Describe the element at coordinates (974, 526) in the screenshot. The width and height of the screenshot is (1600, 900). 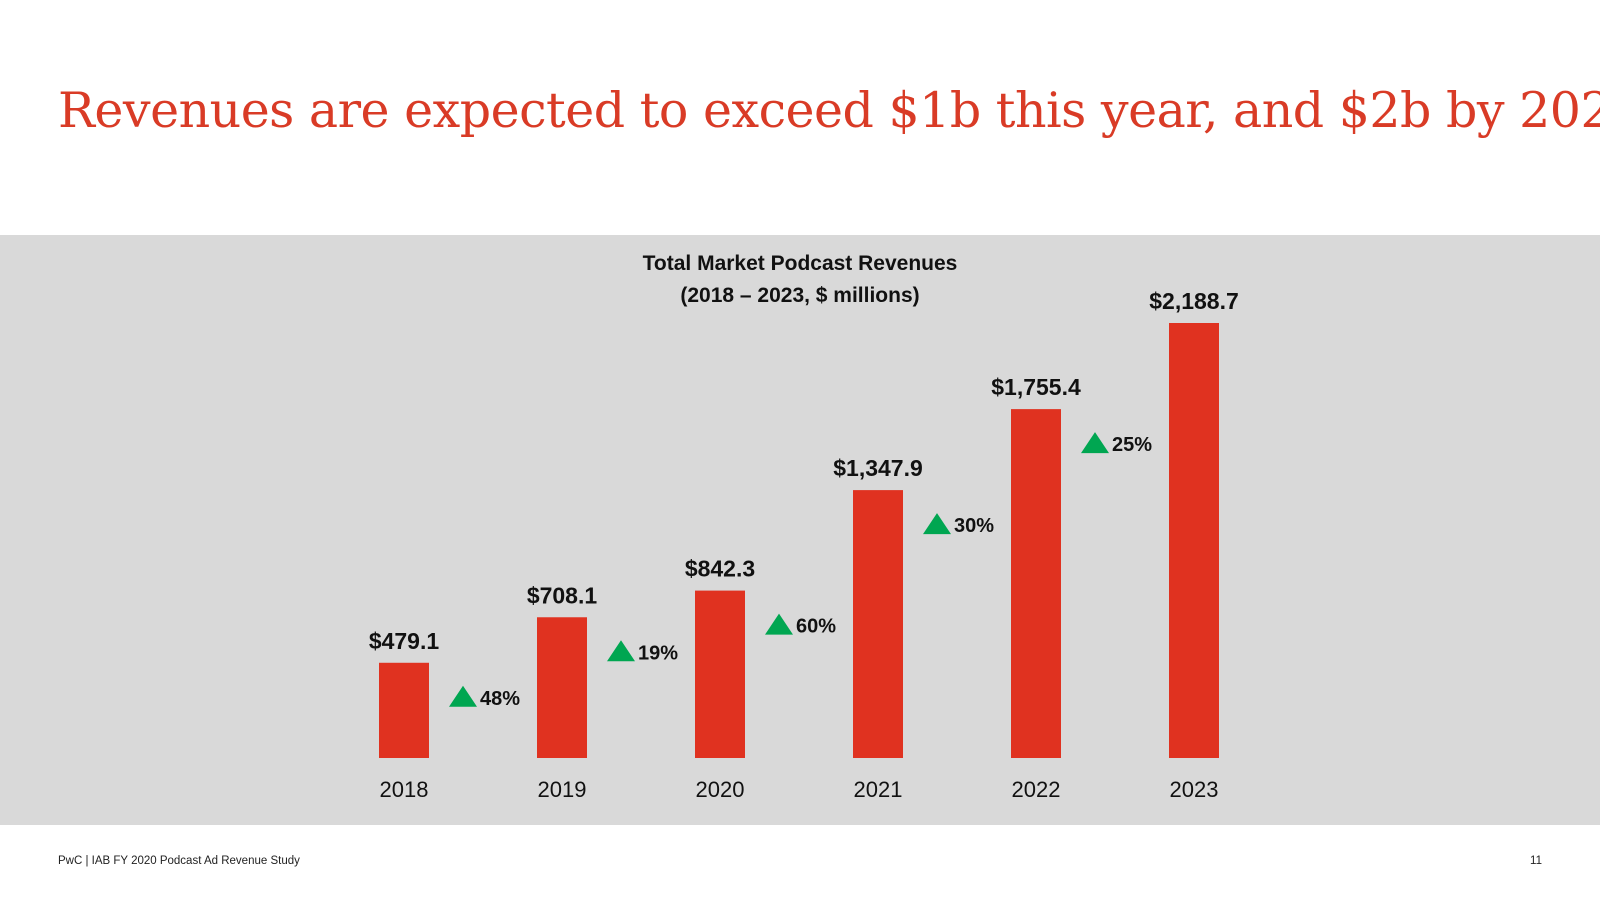
I see `growth-label-2021-2022: 30%` at that location.